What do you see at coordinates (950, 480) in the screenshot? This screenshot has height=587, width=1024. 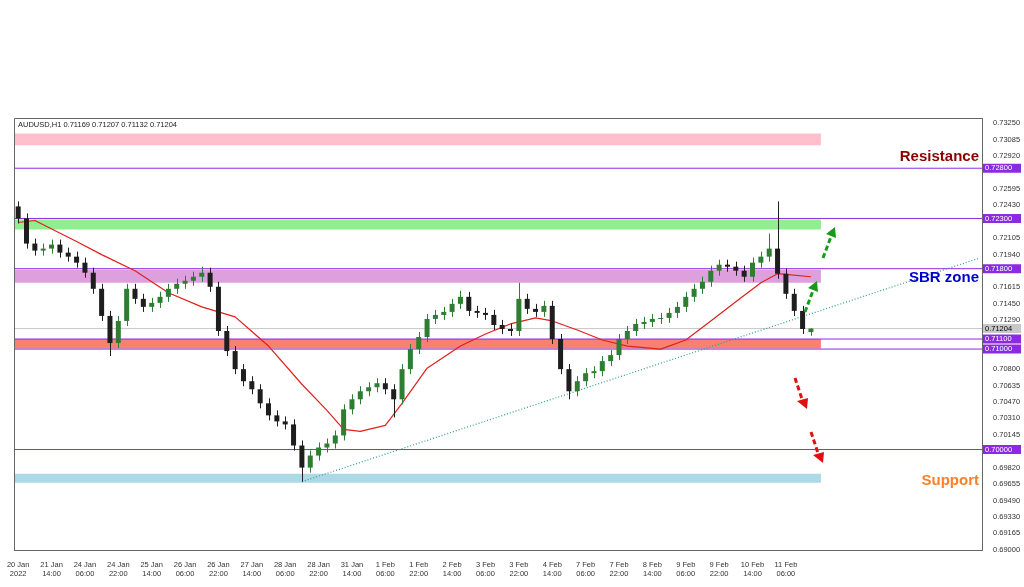 I see `annotation: Support` at bounding box center [950, 480].